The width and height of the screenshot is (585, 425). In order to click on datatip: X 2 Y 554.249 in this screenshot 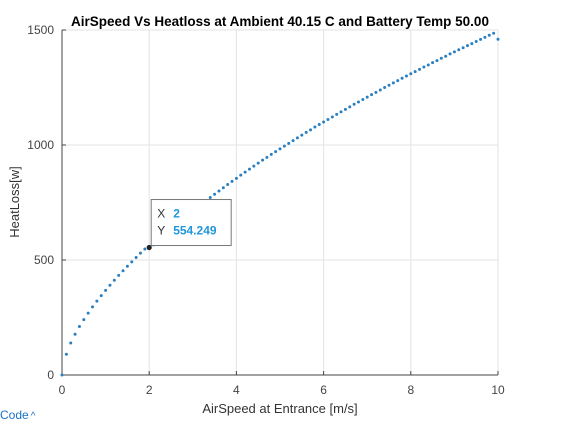, I will do `click(189, 225)`.